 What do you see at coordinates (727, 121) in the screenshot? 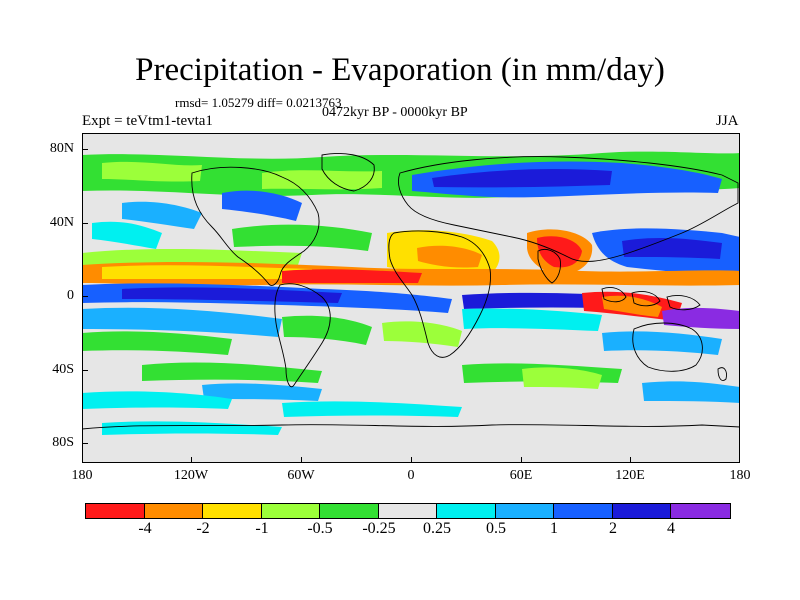
I see `season-label: JJA` at bounding box center [727, 121].